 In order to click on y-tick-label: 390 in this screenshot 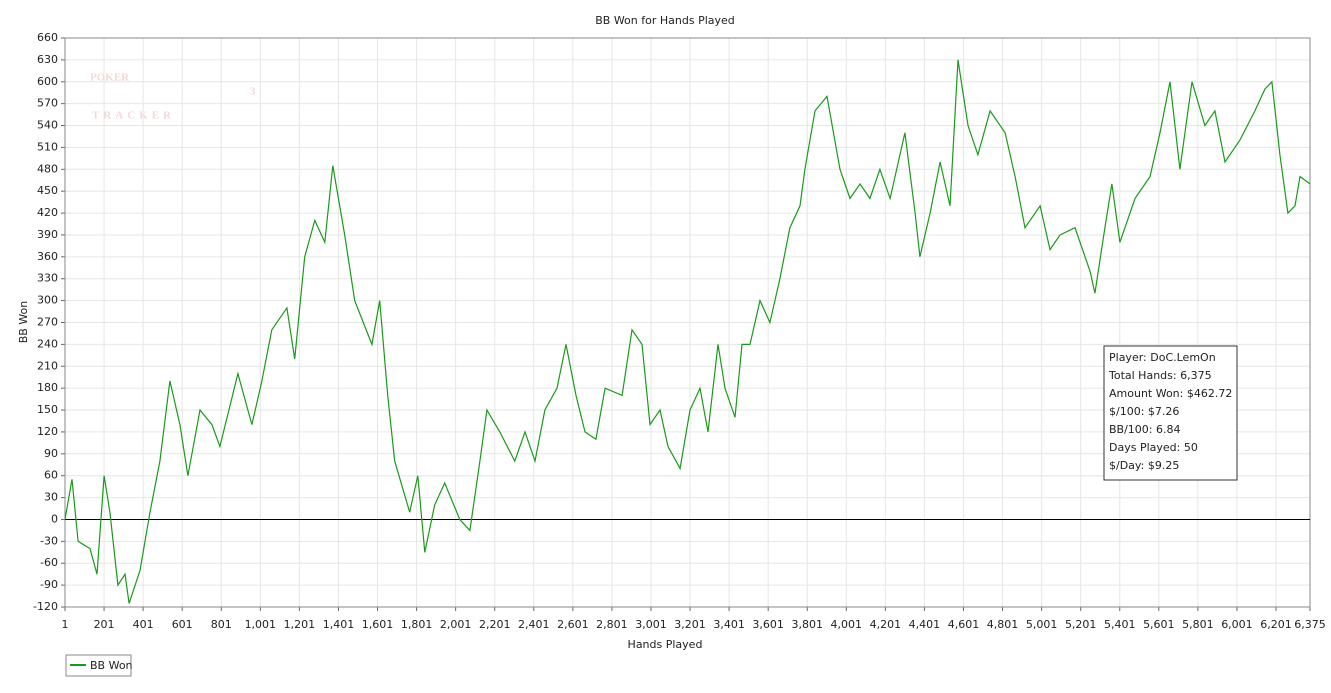, I will do `click(47, 234)`.